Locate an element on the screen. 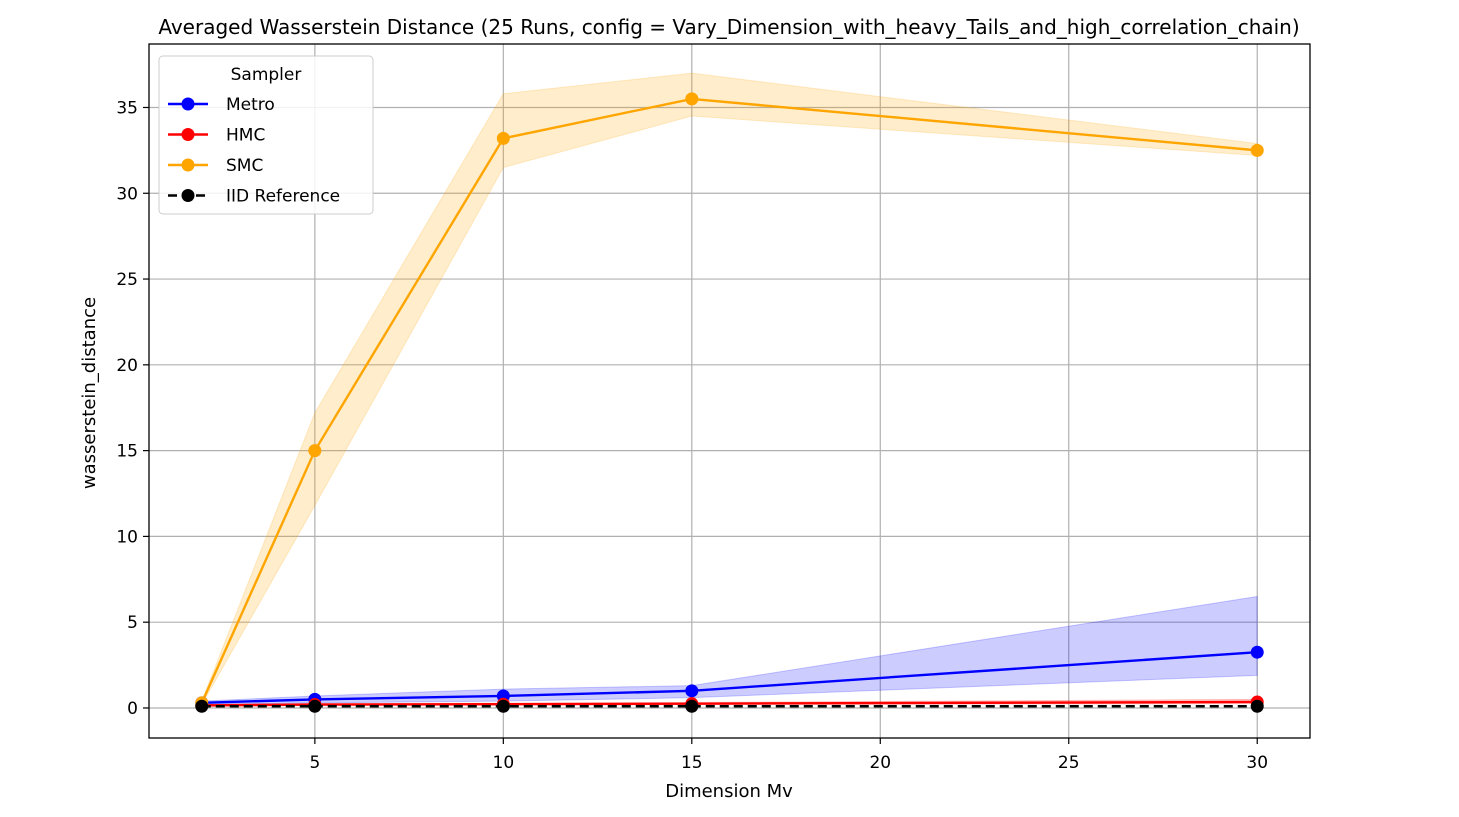 Image resolution: width=1459 pixels, height=817 pixels. y-tick-label: 30 is located at coordinates (127, 194).